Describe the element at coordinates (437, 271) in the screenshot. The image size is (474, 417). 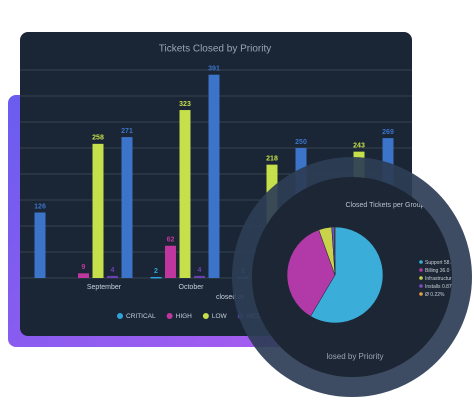
I see `legend-label: Billing 36.0` at that location.